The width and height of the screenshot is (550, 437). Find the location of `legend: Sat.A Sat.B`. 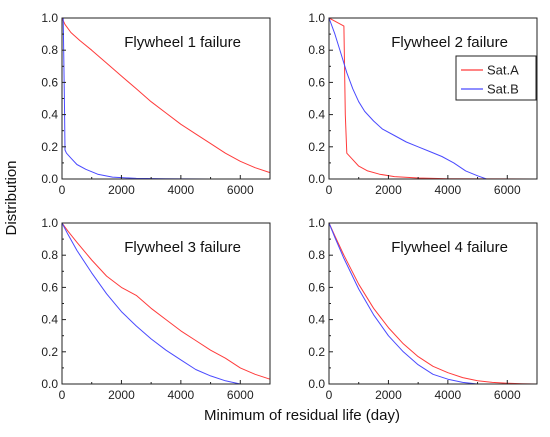

legend: Sat.A Sat.B is located at coordinates (496, 78).